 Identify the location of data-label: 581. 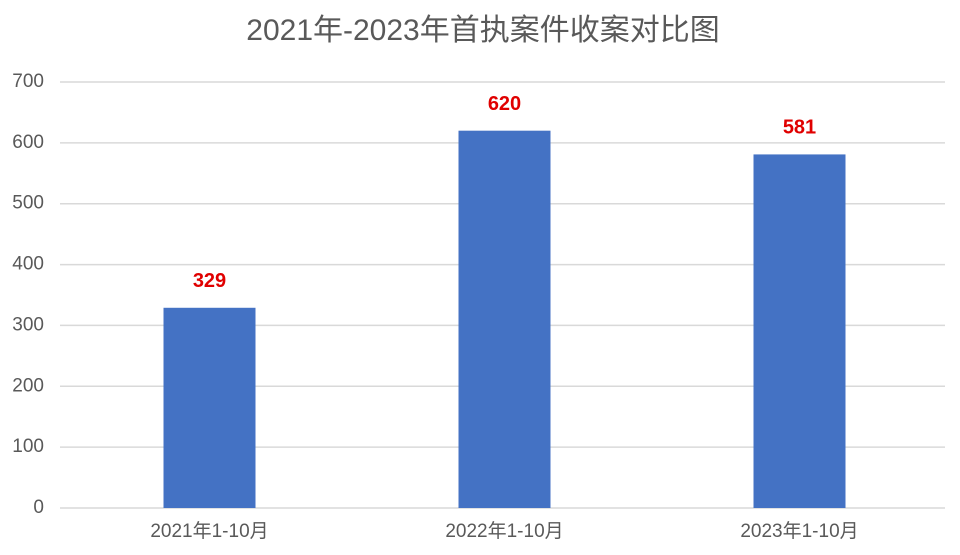
(799, 128).